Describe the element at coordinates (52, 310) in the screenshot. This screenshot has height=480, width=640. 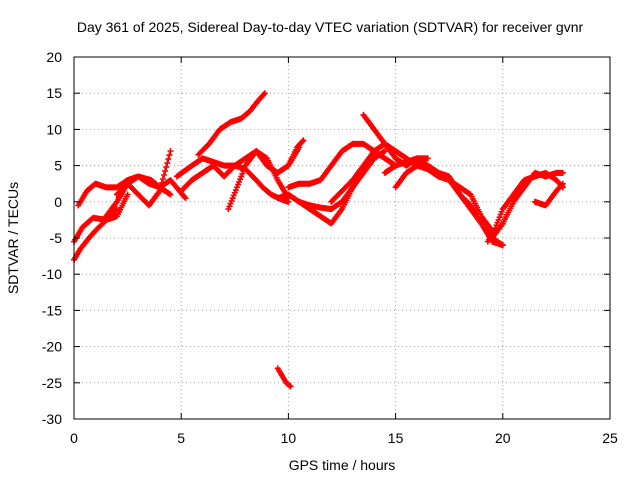
I see `y-tick-label: -15` at that location.